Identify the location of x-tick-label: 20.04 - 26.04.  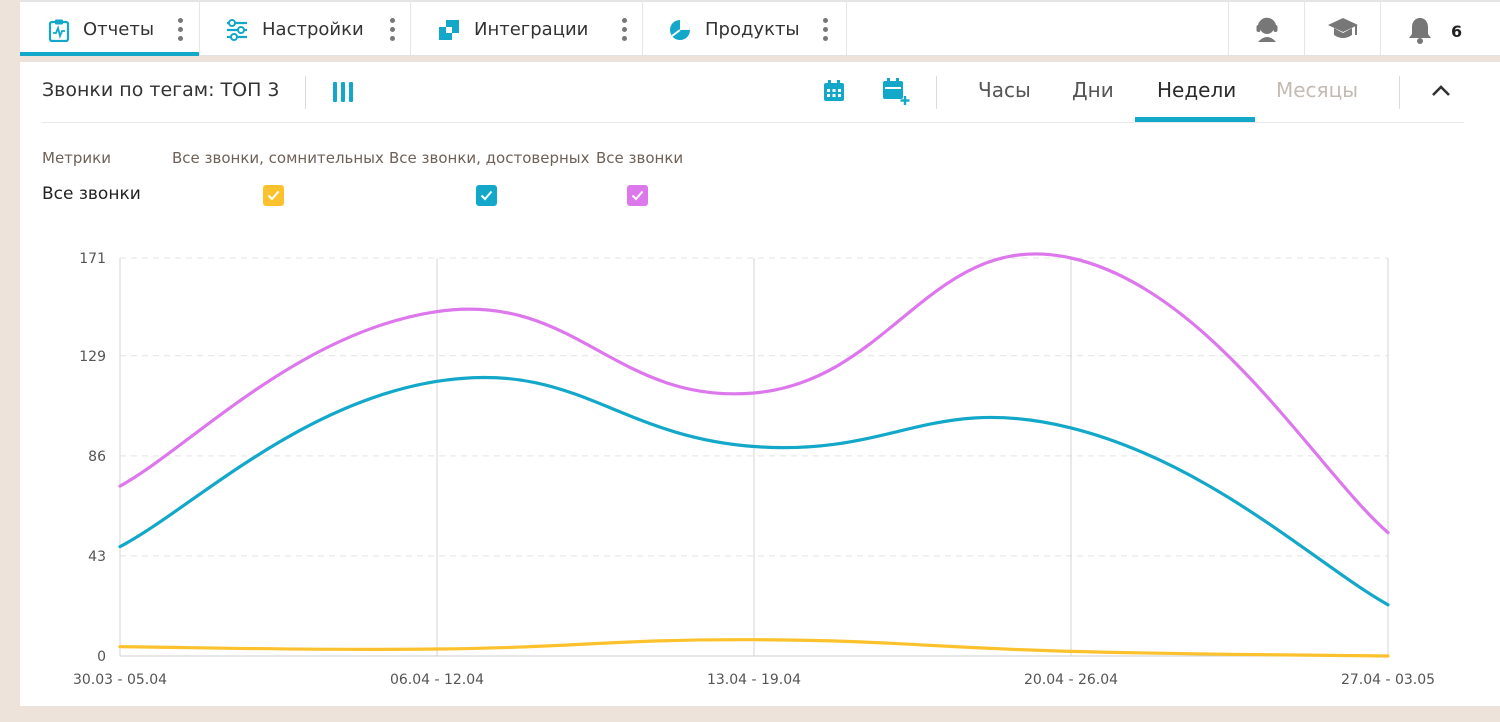
(1071, 680).